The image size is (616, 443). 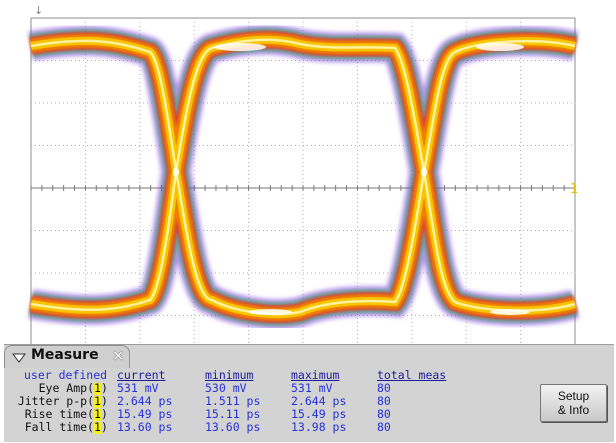 What do you see at coordinates (412, 375) in the screenshot?
I see `column-header-total-meas: total meas` at bounding box center [412, 375].